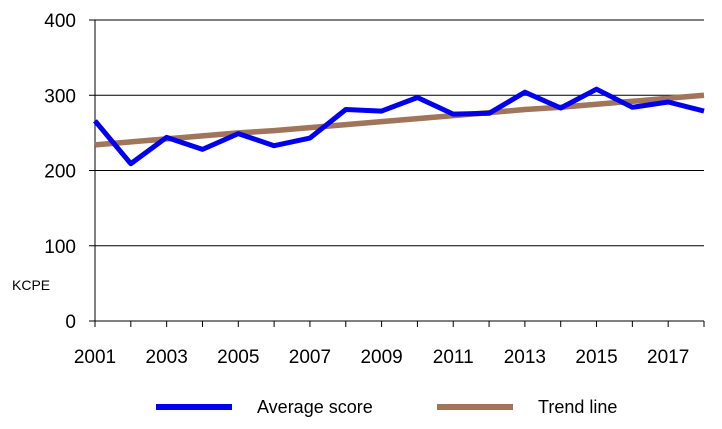 The image size is (722, 429). What do you see at coordinates (386, 407) in the screenshot?
I see `legend: Average score Trend line` at bounding box center [386, 407].